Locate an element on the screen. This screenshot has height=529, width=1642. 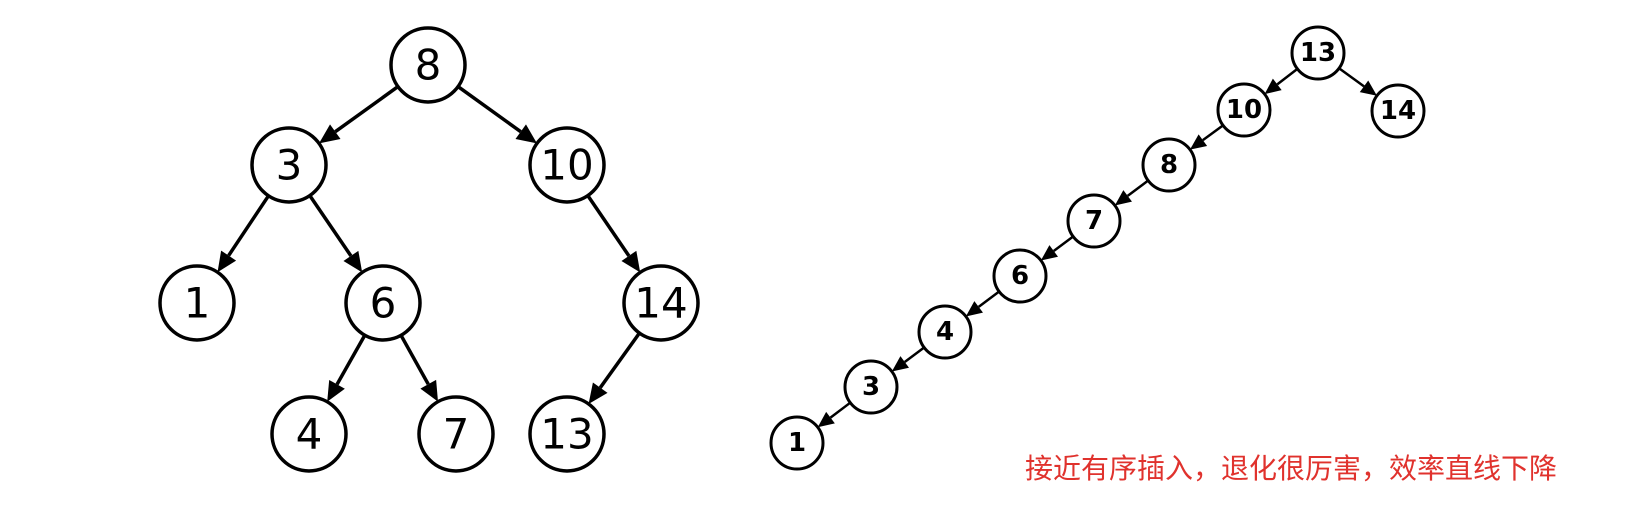
arrowhead-d10-d8 is located at coordinates (1198, 142).